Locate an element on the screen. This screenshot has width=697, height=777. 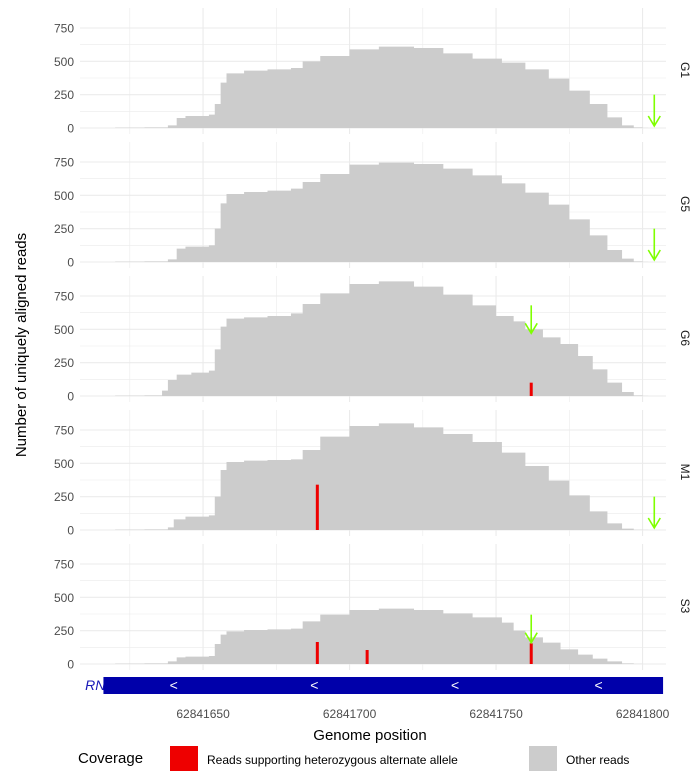
gene-bar is located at coordinates (383, 685).